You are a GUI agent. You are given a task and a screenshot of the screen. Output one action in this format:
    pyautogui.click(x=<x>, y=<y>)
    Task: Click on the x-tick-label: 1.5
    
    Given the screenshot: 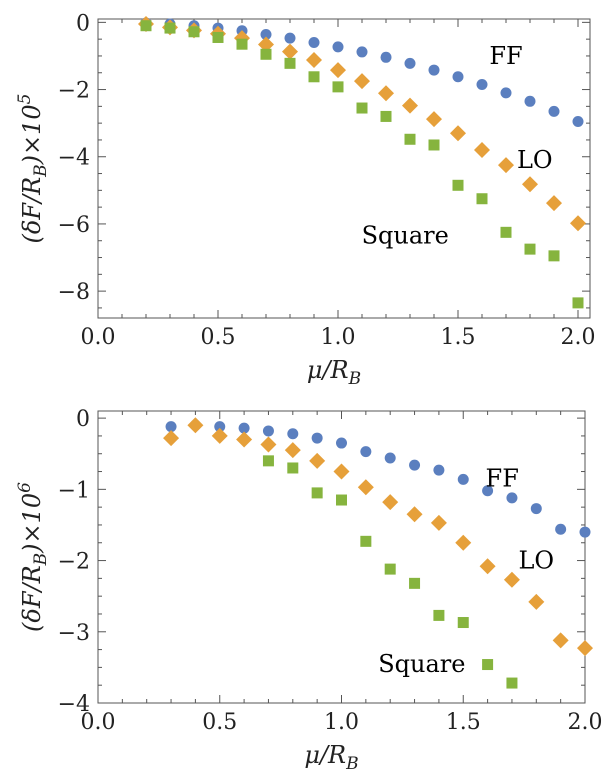 What is the action you would take?
    pyautogui.click(x=463, y=722)
    